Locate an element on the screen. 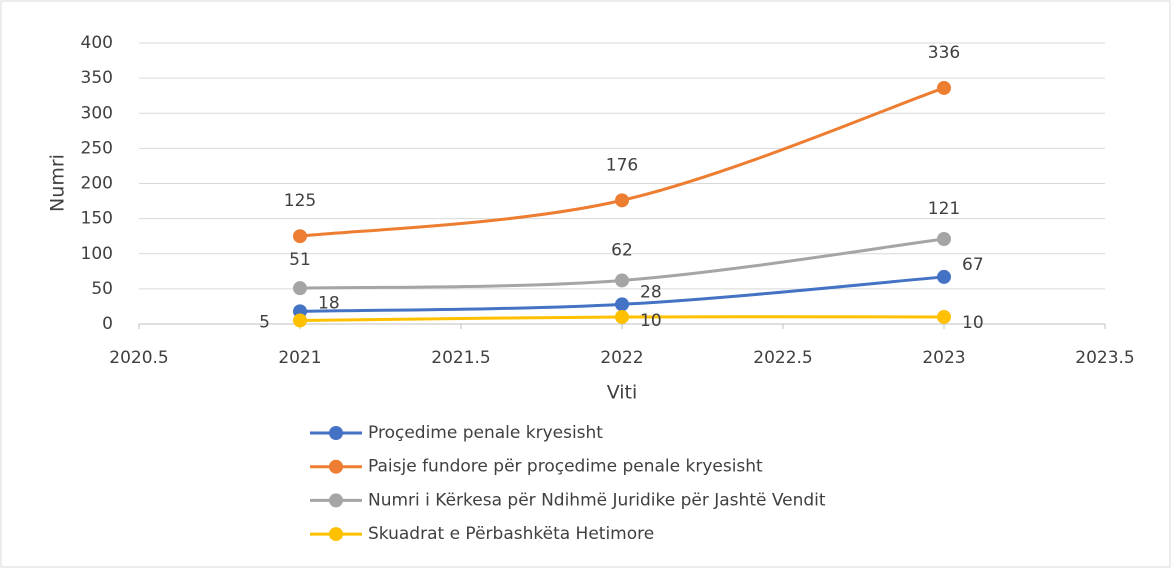 This screenshot has width=1172, height=569. y-tick-label: 200 is located at coordinates (97, 184).